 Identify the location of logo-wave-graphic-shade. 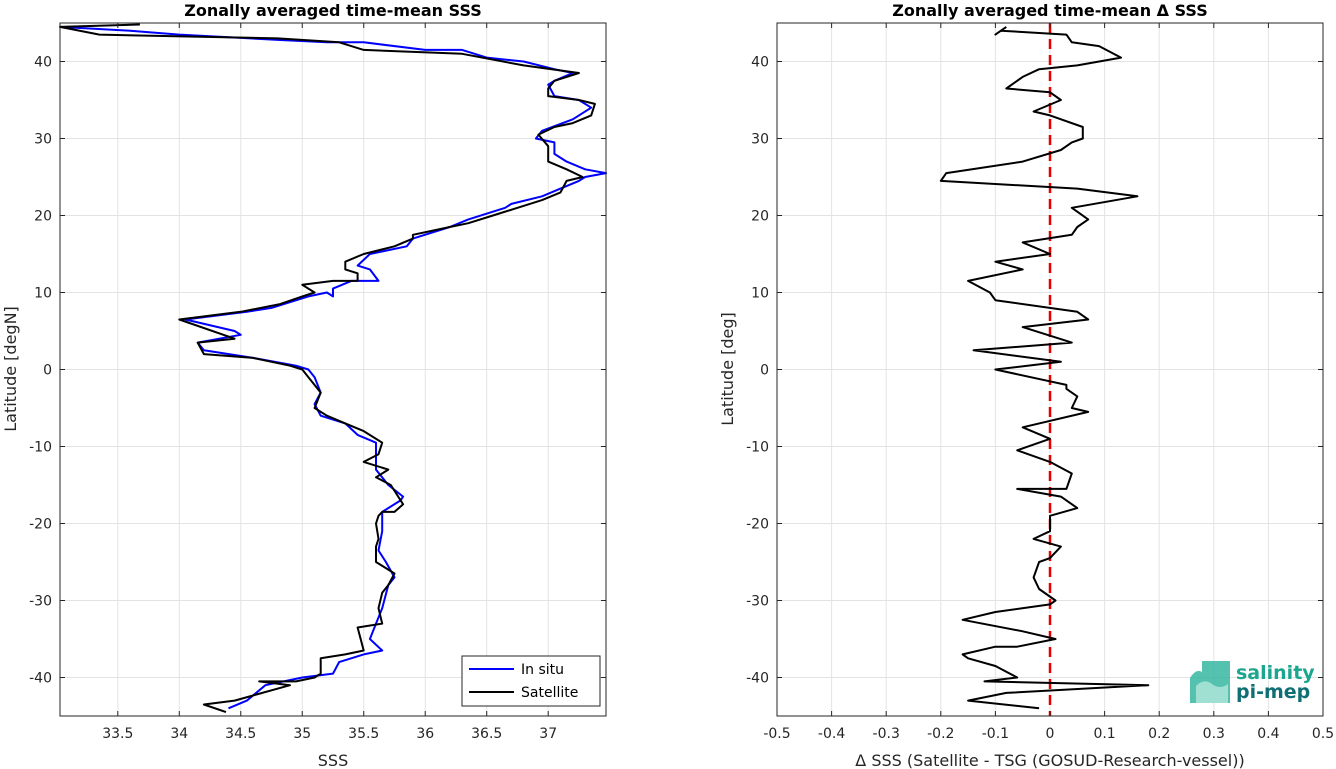
(1212, 692).